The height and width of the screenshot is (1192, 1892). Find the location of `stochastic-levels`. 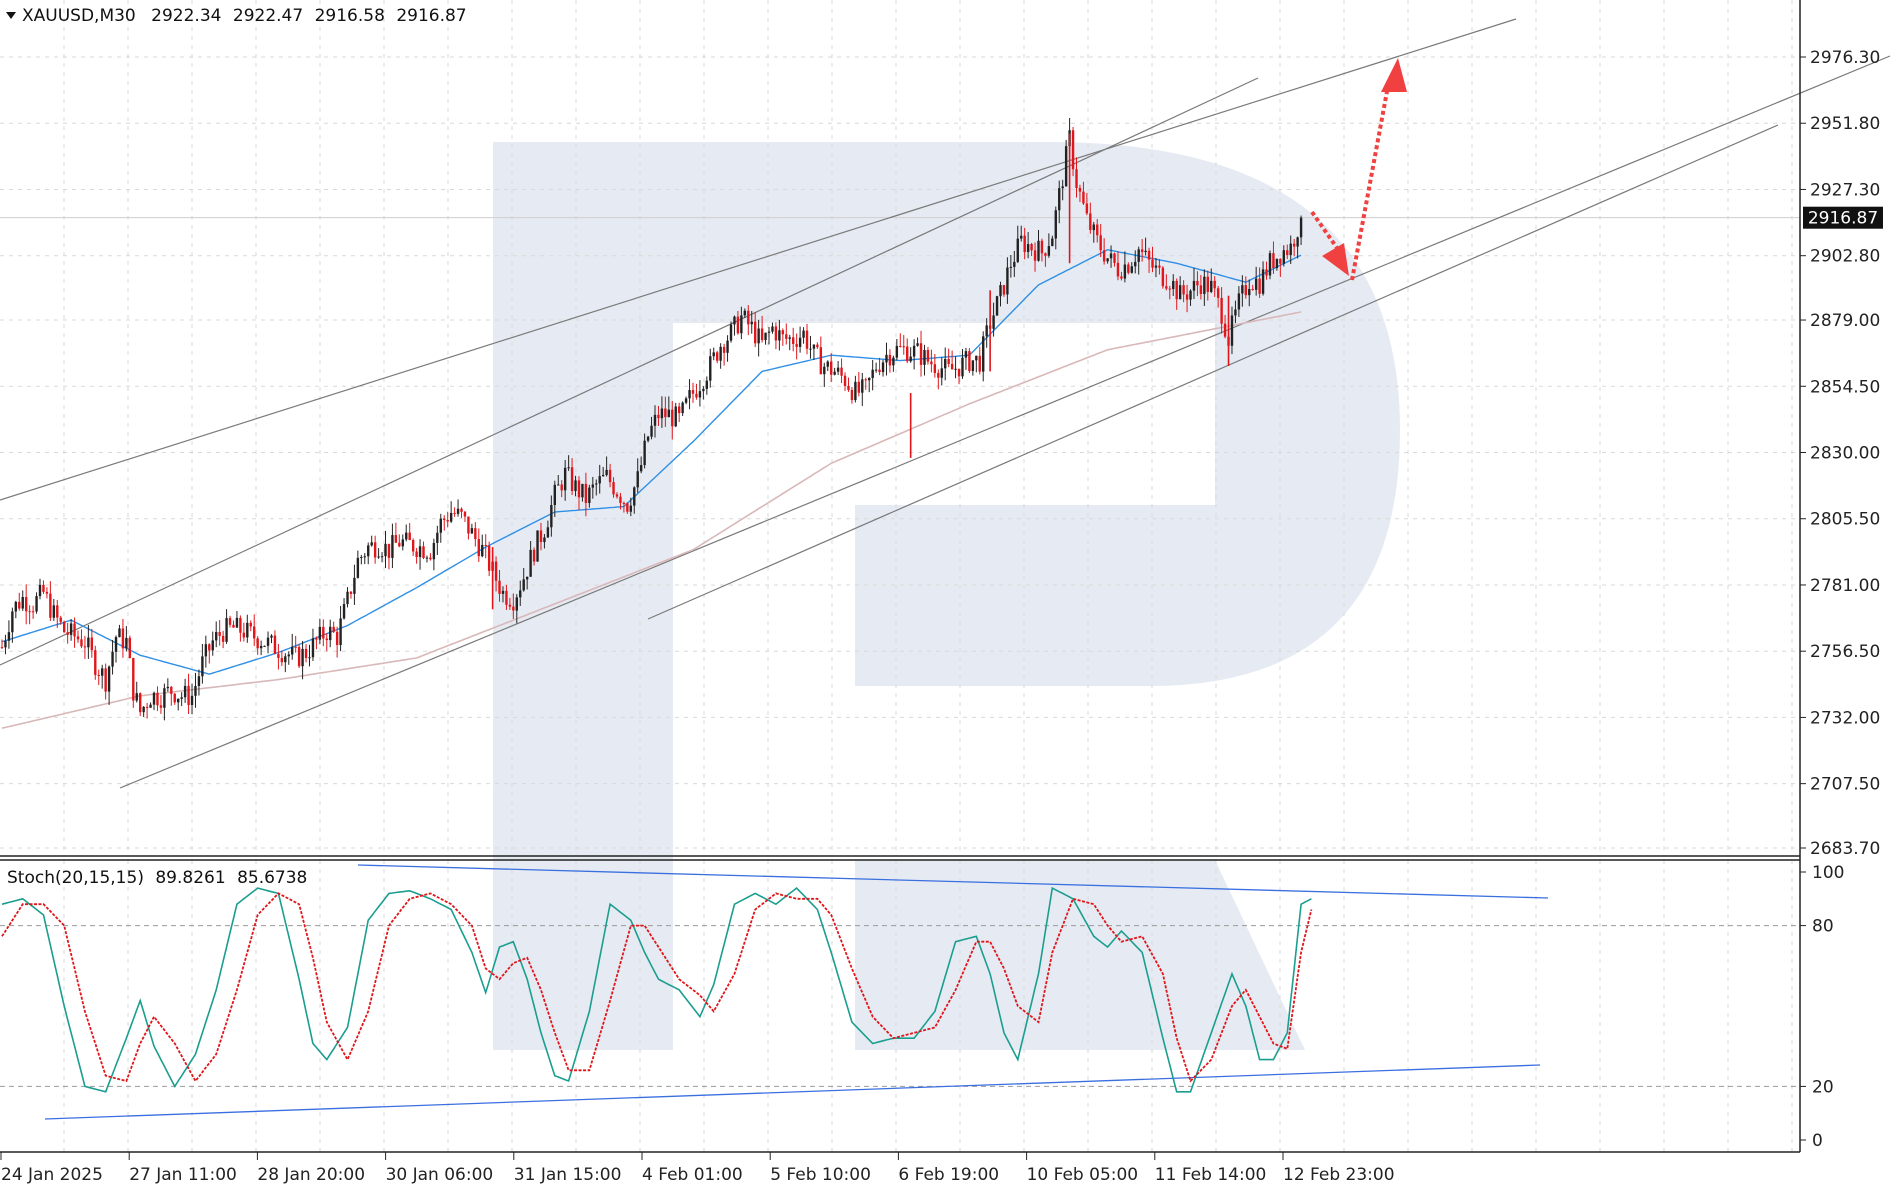

stochastic-levels is located at coordinates (900, 1006).